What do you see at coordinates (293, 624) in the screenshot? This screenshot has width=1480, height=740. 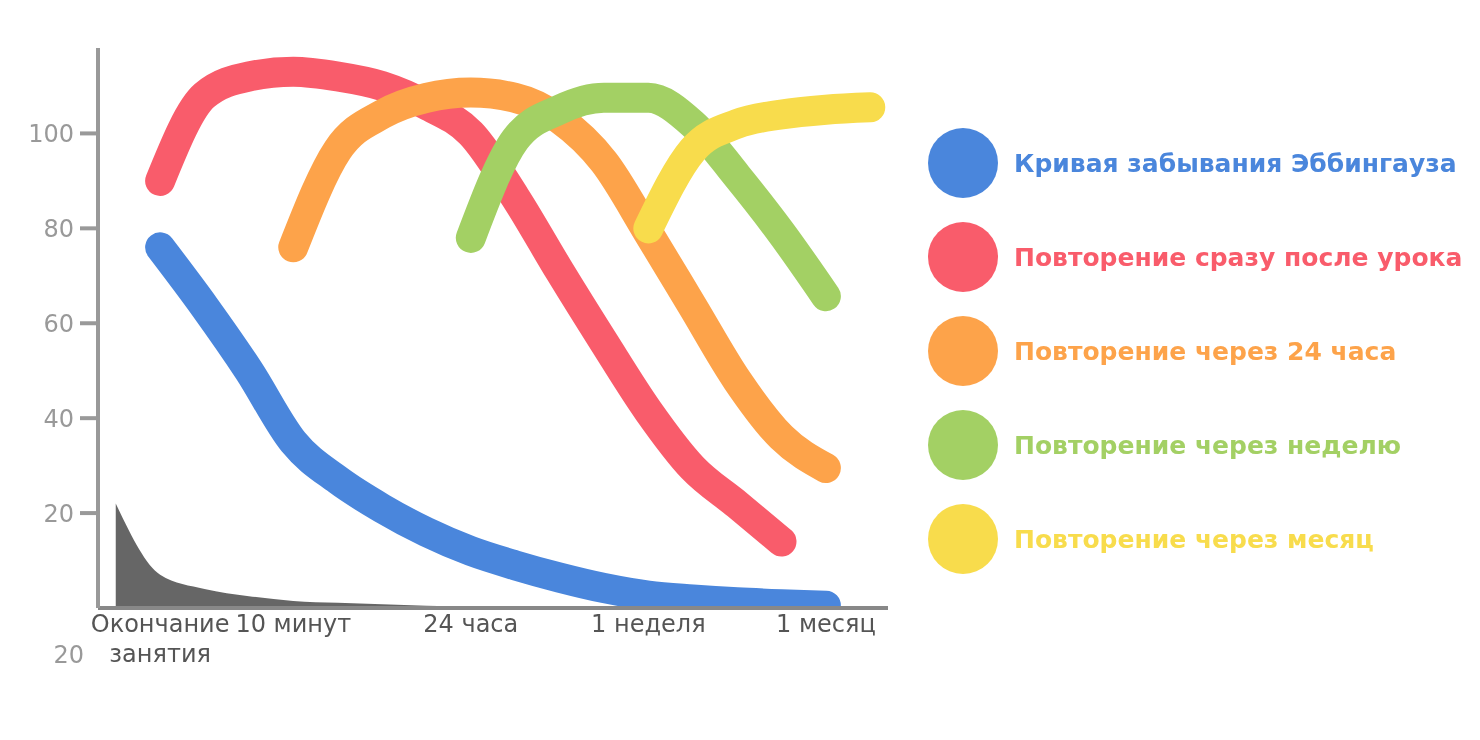 I see `x-tick-label: 10 минут` at bounding box center [293, 624].